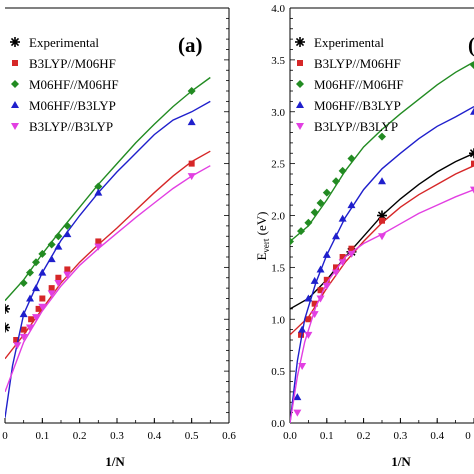 The width and height of the screenshot is (474, 474). What do you see at coordinates (278, 424) in the screenshot?
I see `y-tick-label: 0.0` at bounding box center [278, 424].